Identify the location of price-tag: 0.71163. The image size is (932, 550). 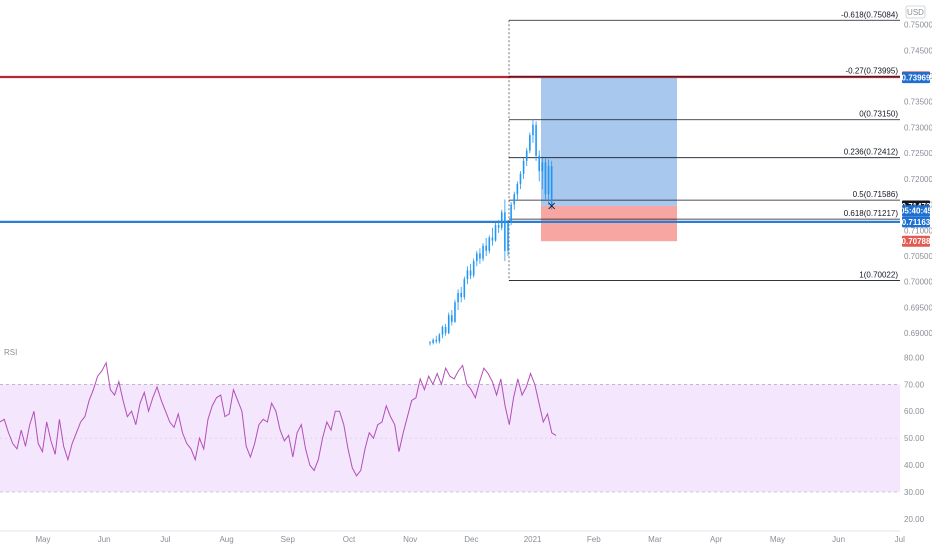
(916, 222).